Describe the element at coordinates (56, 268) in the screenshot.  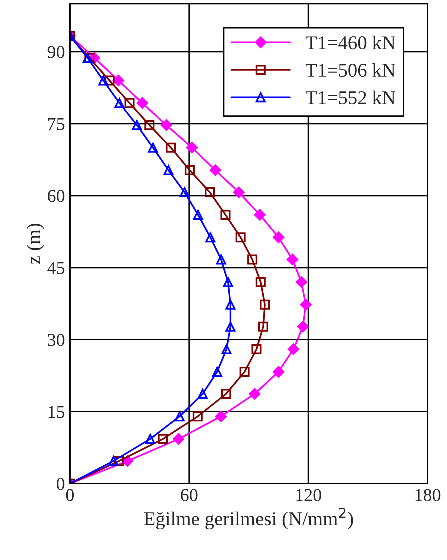
I see `y-tick-label: 45` at that location.